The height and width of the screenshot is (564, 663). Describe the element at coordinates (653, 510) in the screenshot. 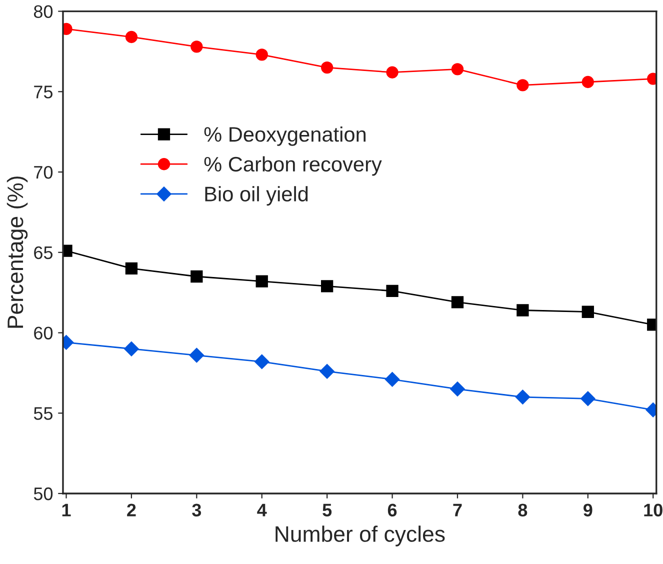

I see `x-tick-label: 10` at that location.